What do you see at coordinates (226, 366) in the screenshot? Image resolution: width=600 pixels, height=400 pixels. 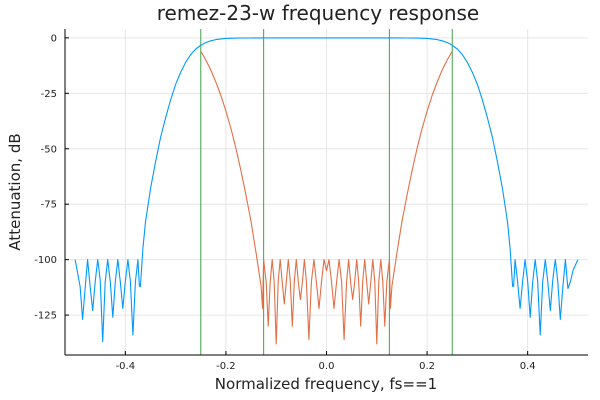 I see `x-tick-label: -0.2` at bounding box center [226, 366].